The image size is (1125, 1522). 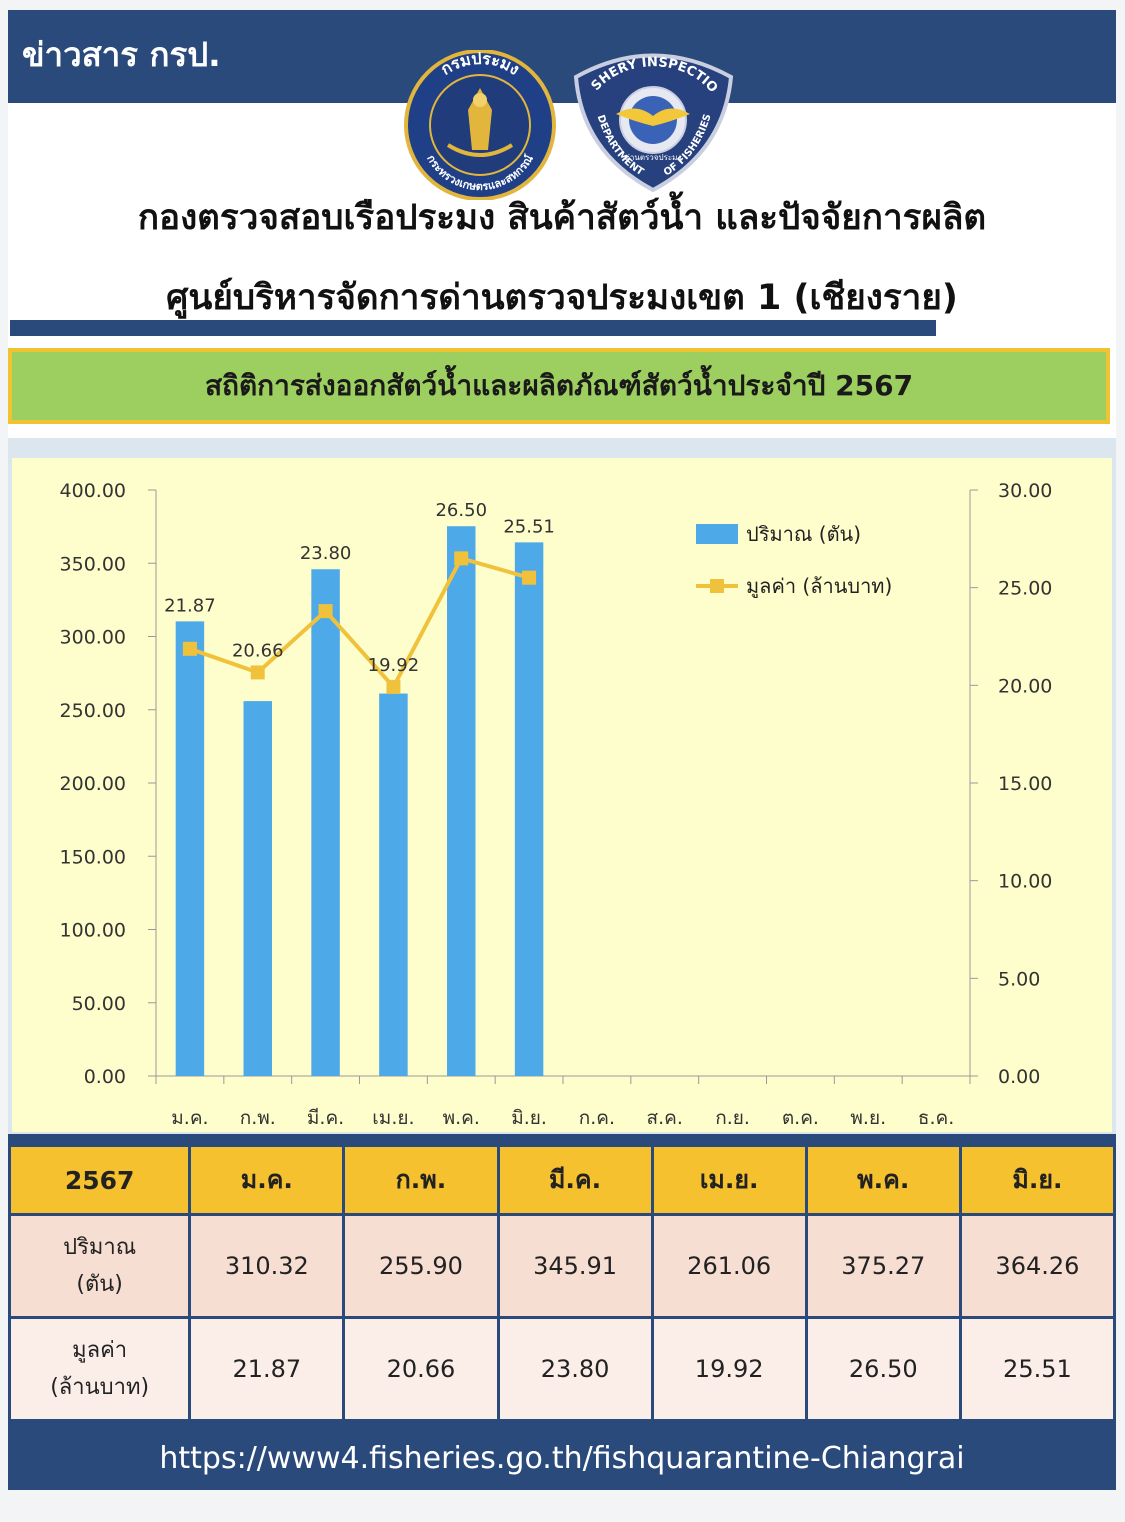 I want to click on right-tick-label: 10.00, so click(x=1025, y=882).